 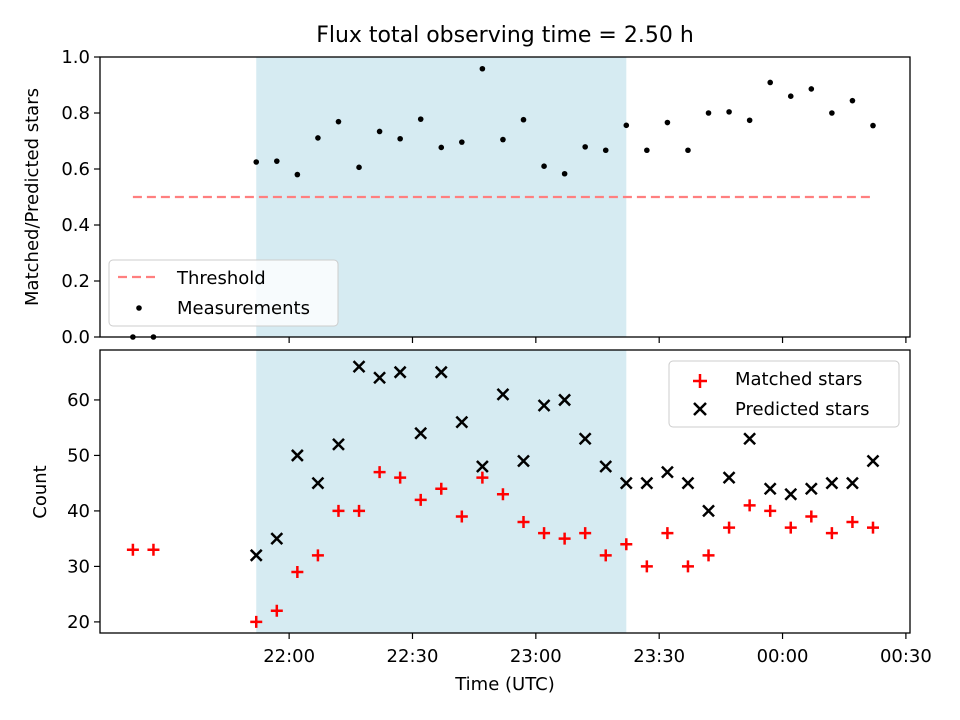 I want to click on top-legend: Threshold Measurements, so click(x=223, y=293).